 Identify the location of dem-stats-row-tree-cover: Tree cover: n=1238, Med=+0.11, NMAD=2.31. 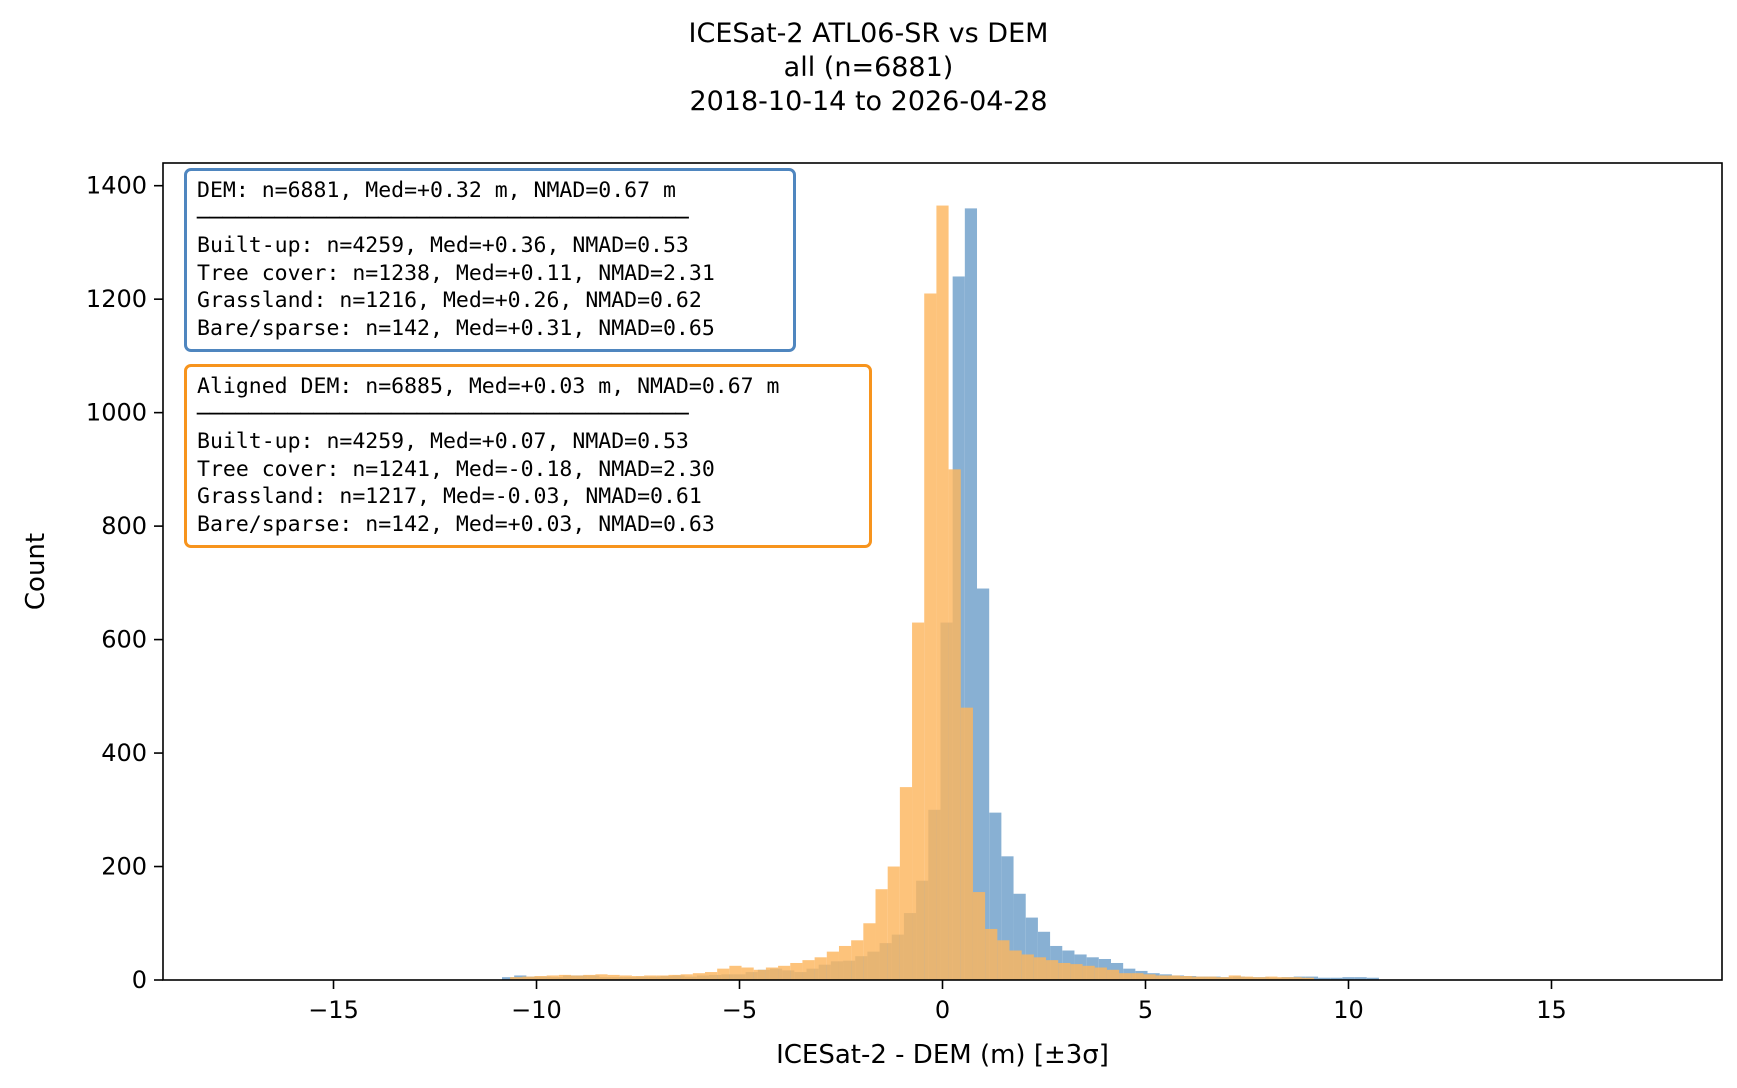
(456, 273).